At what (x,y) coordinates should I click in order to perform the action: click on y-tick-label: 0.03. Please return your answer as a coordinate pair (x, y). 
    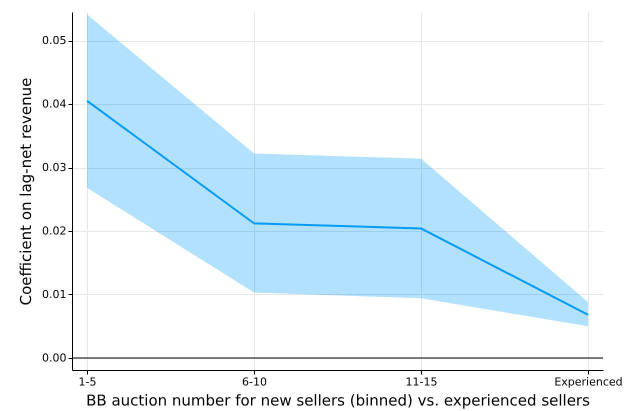
    Looking at the image, I should click on (54, 167).